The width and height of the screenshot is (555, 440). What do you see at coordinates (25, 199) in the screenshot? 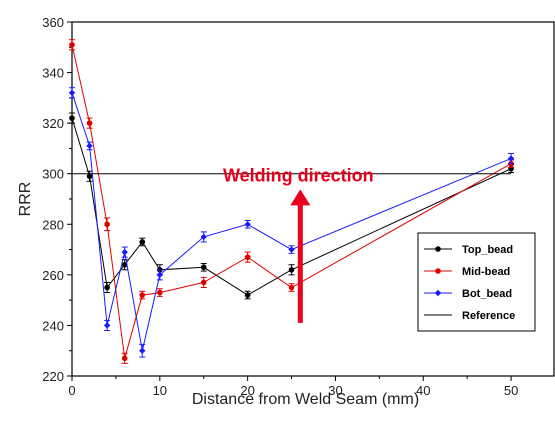
I see `y-axis-title: RRR` at bounding box center [25, 199].